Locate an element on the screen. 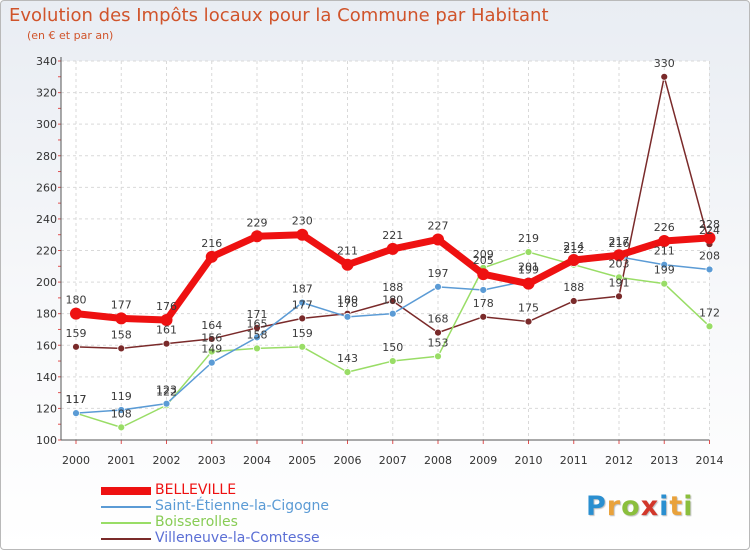  y-tick-label: 320 is located at coordinates (46, 93).